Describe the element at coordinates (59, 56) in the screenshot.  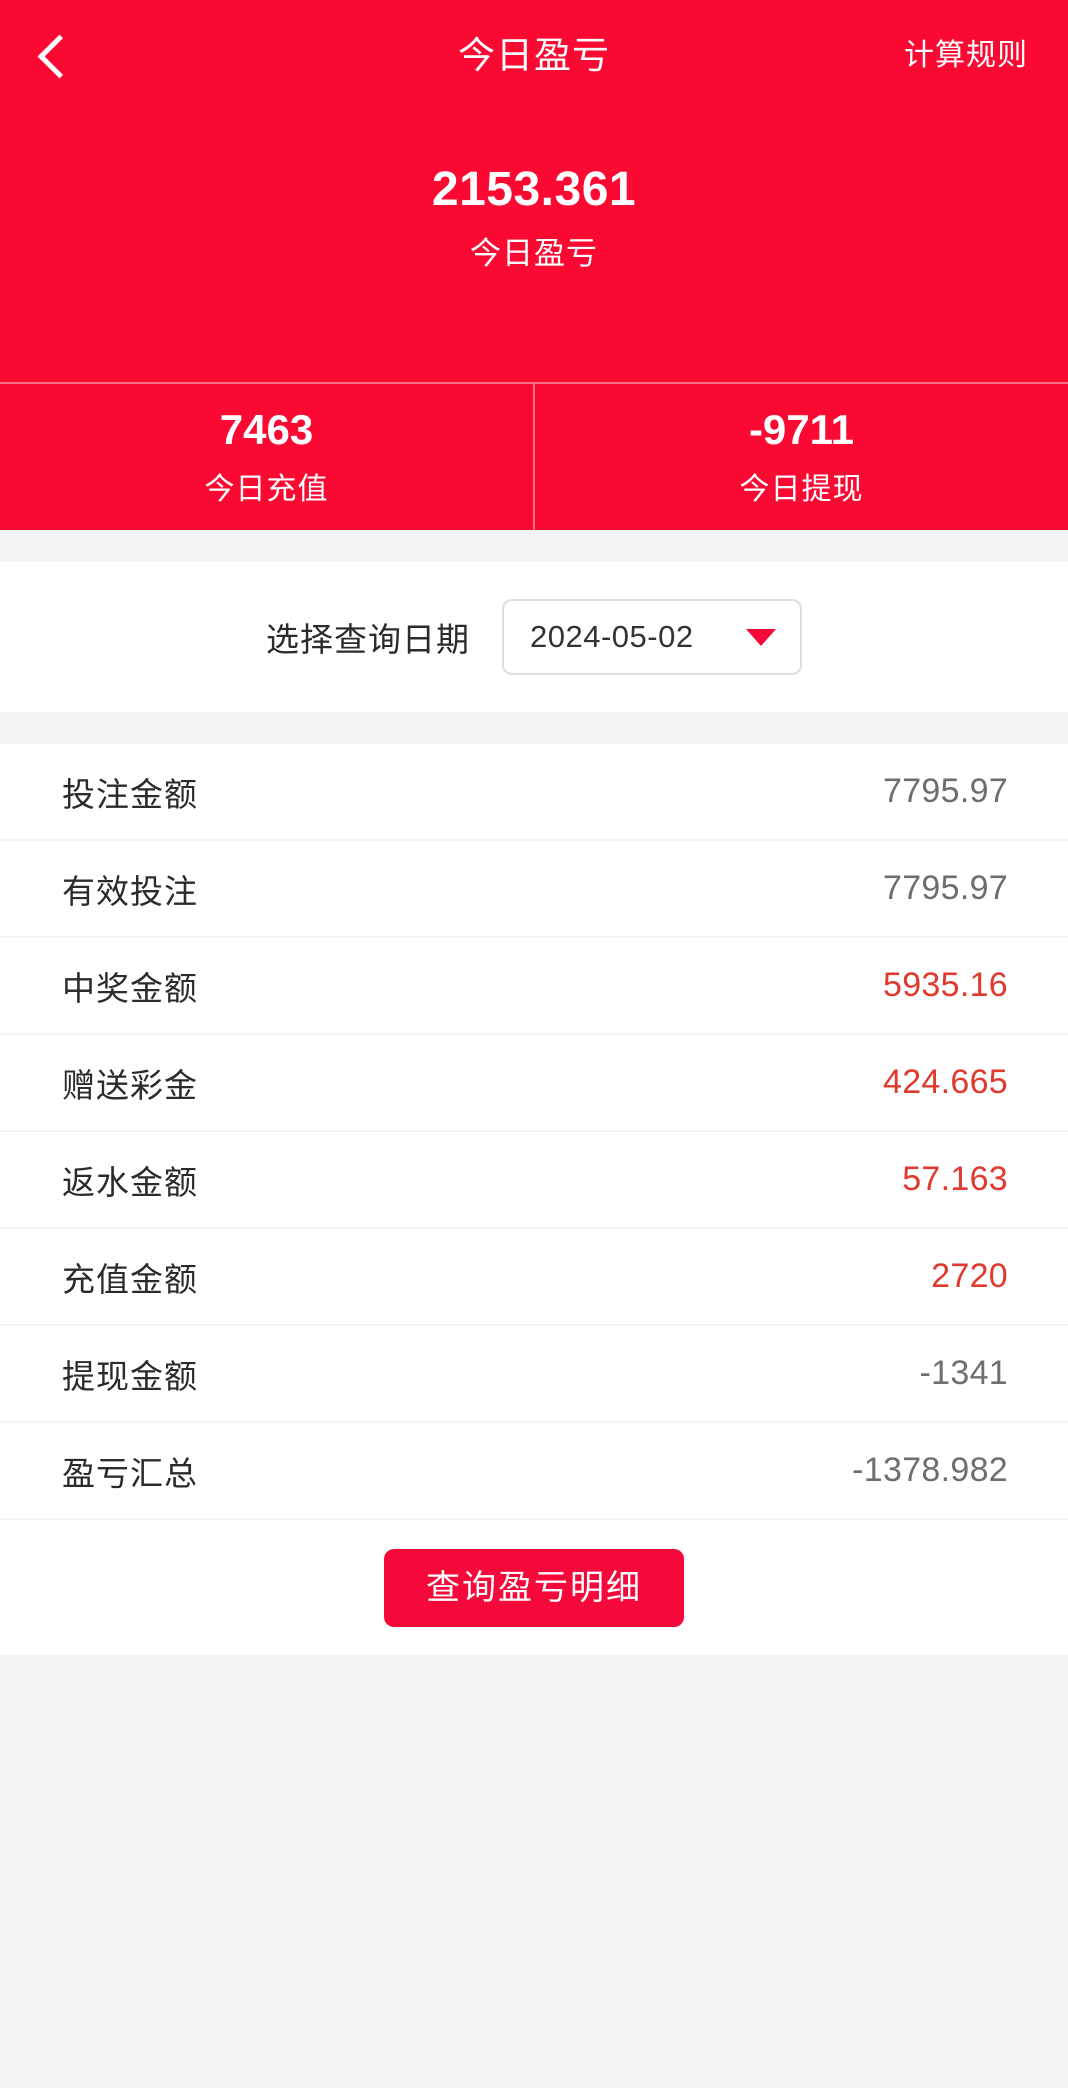
I see `chevron-left-icon` at that location.